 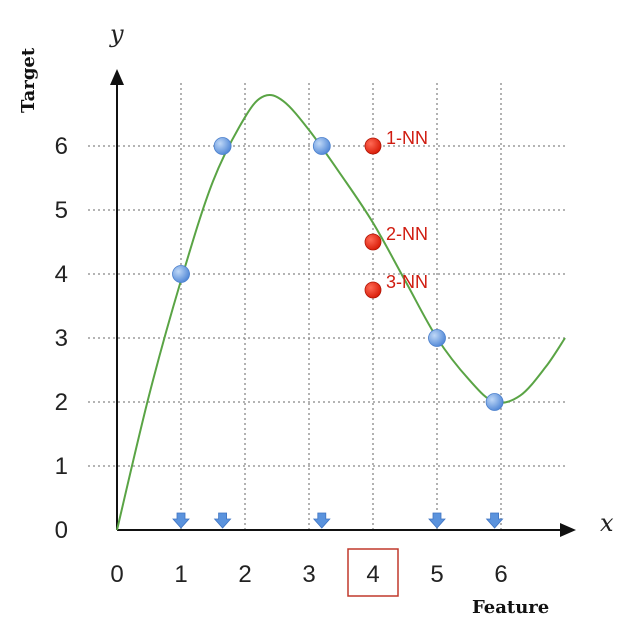 What do you see at coordinates (180, 574) in the screenshot?
I see `x-tick-label: 1` at bounding box center [180, 574].